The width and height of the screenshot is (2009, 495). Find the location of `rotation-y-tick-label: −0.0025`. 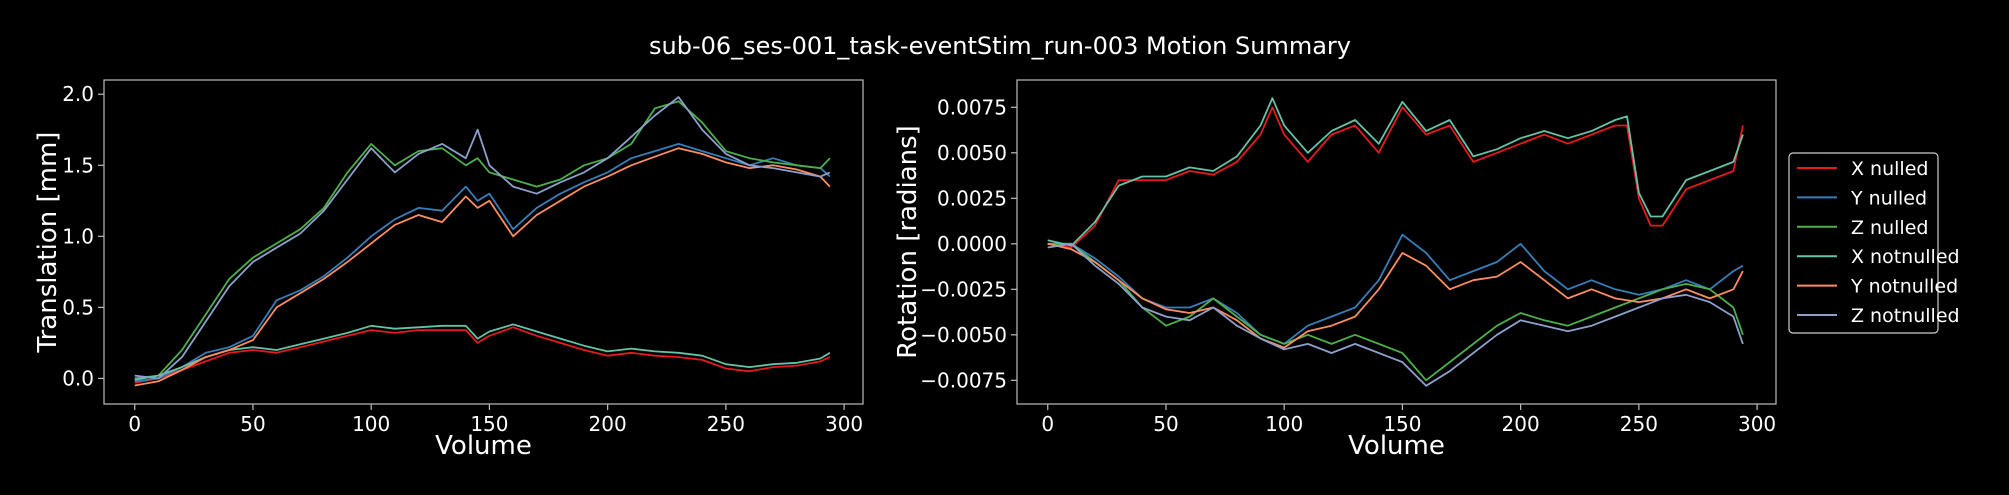

rotation-y-tick-label: −0.0025 is located at coordinates (963, 289).